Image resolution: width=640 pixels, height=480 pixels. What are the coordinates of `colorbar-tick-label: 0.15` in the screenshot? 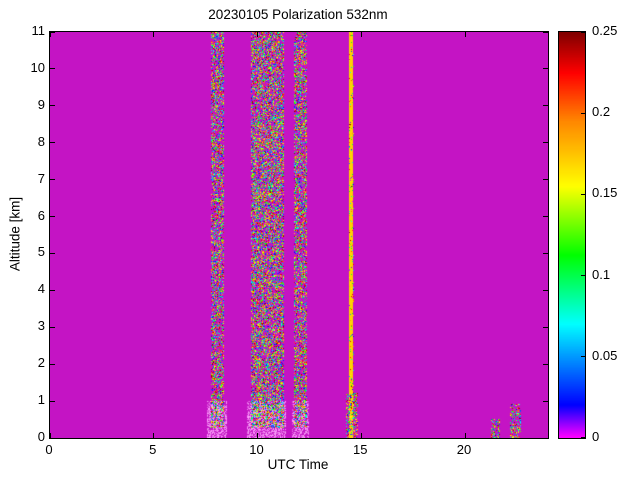 It's located at (605, 193).